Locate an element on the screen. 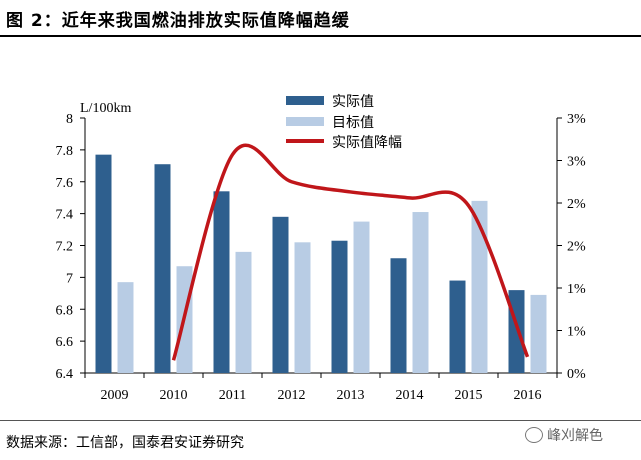 Image resolution: width=641 pixels, height=460 pixels. y-left-tick-label: 6.6 is located at coordinates (65, 342).